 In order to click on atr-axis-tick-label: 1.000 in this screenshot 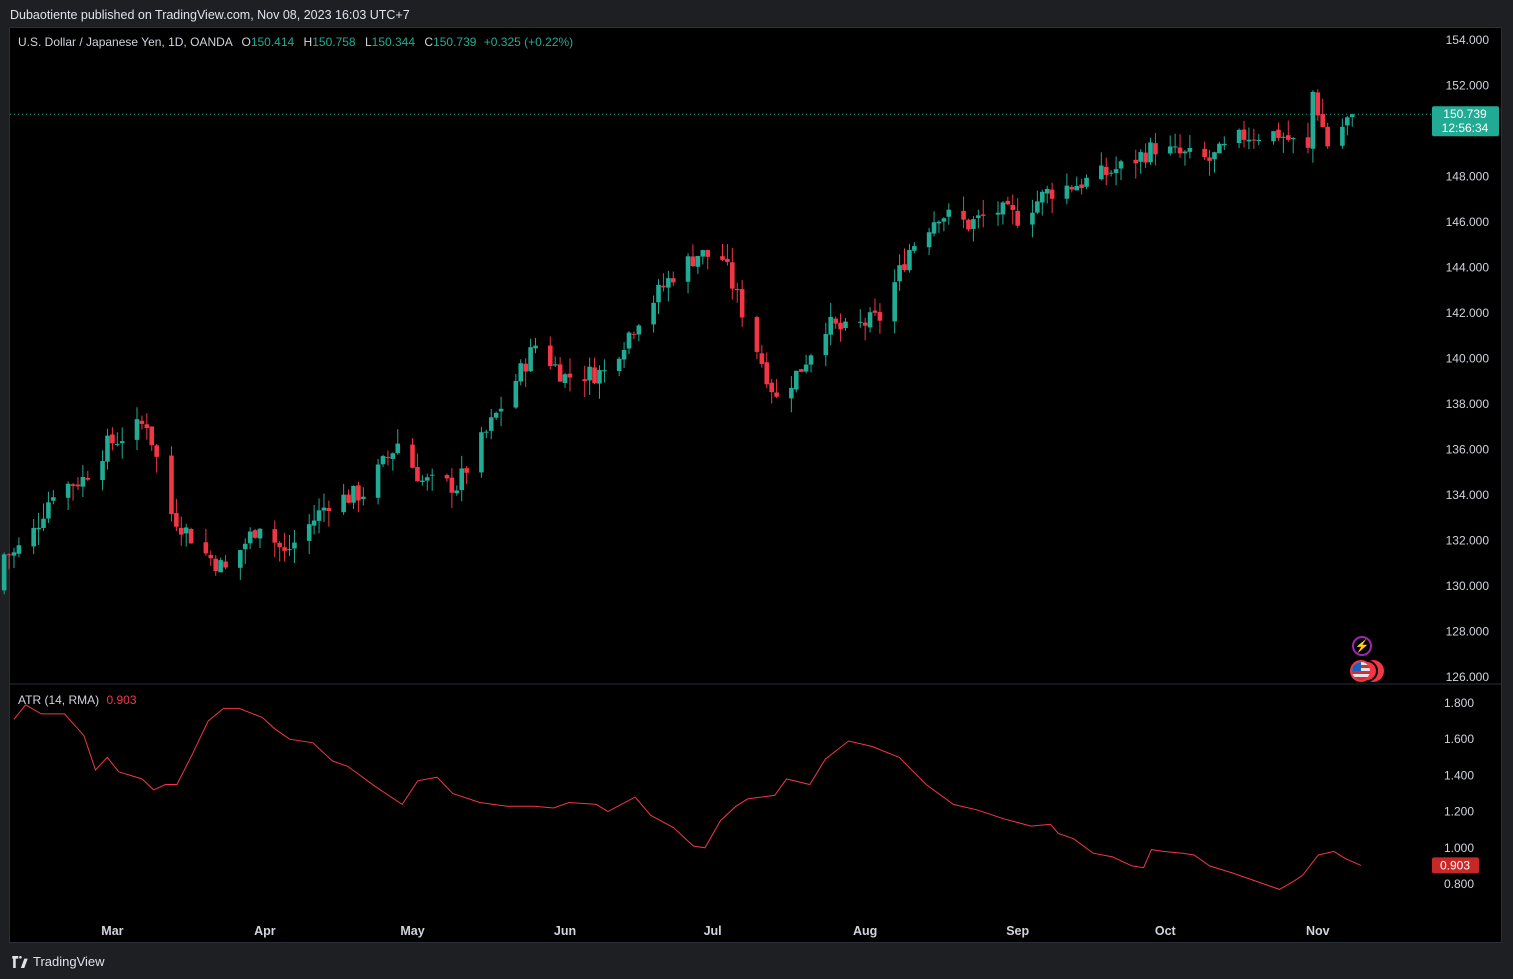, I will do `click(1459, 848)`.